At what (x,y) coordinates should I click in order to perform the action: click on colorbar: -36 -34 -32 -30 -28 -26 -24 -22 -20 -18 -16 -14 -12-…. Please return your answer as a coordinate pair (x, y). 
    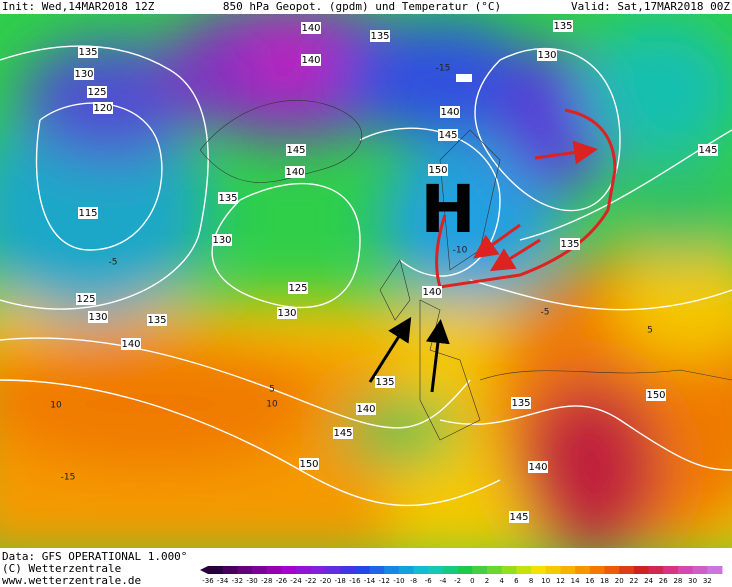
    Looking at the image, I should click on (461, 575).